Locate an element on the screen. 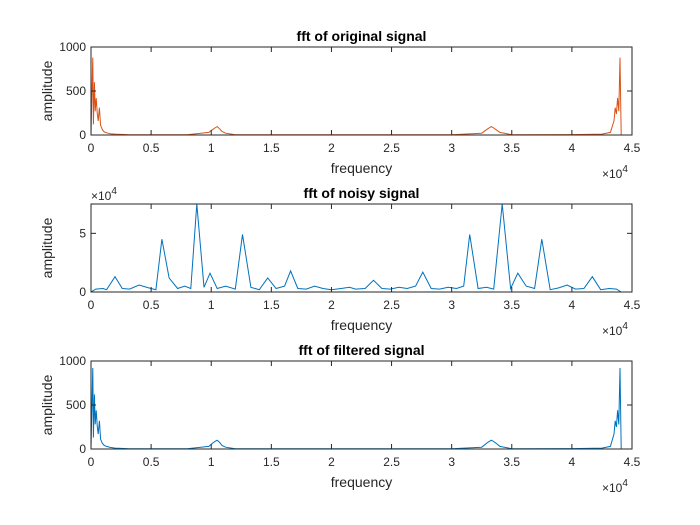 The width and height of the screenshot is (700, 525). chart-title: fft of noisy signal is located at coordinates (362, 193).